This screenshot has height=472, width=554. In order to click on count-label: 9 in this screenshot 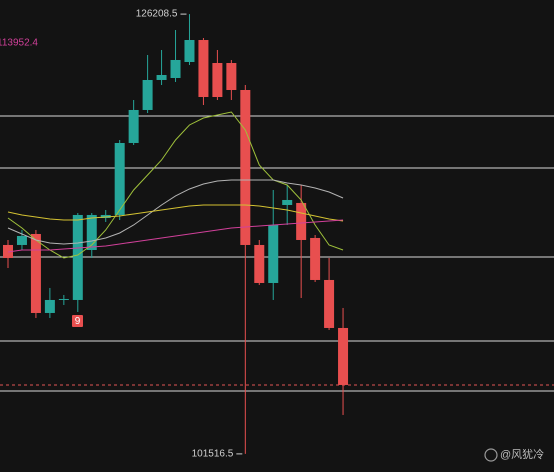, I will do `click(78, 321)`.